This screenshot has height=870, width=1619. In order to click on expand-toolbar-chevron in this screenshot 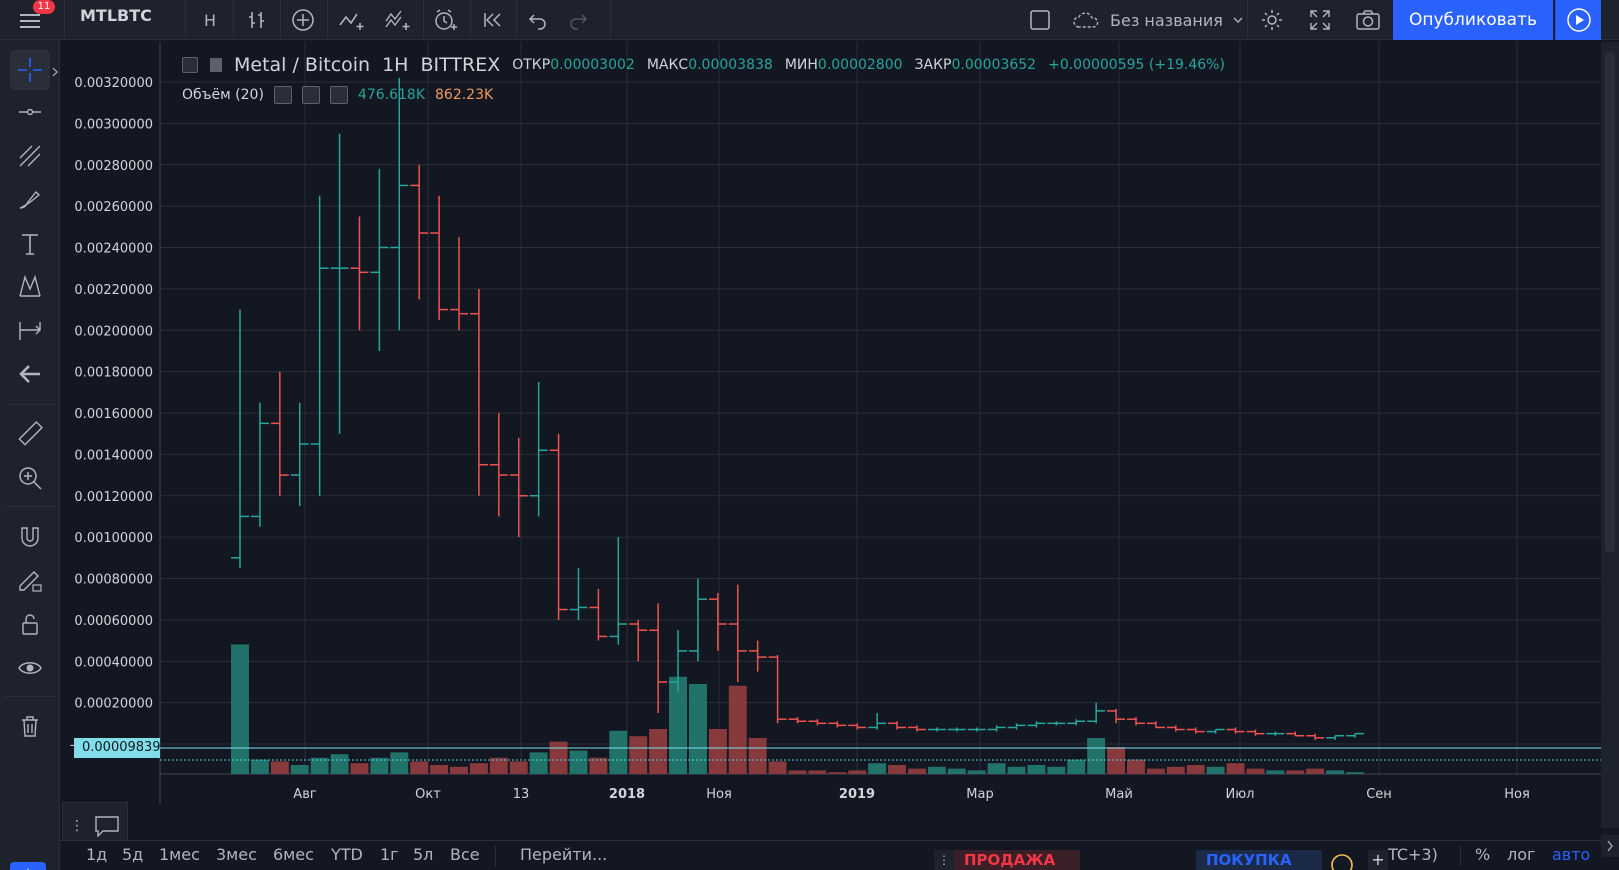, I will do `click(55, 70)`.